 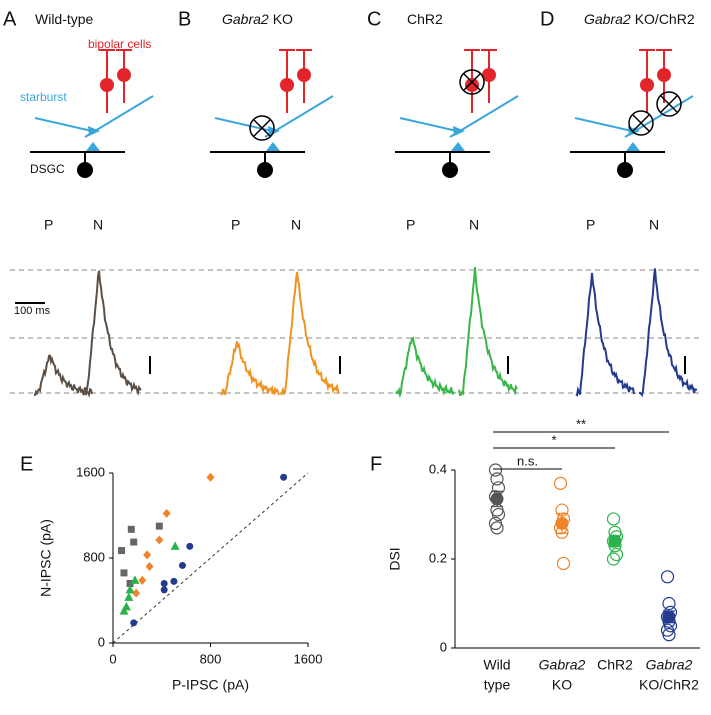 I want to click on identity-line, so click(x=210, y=558).